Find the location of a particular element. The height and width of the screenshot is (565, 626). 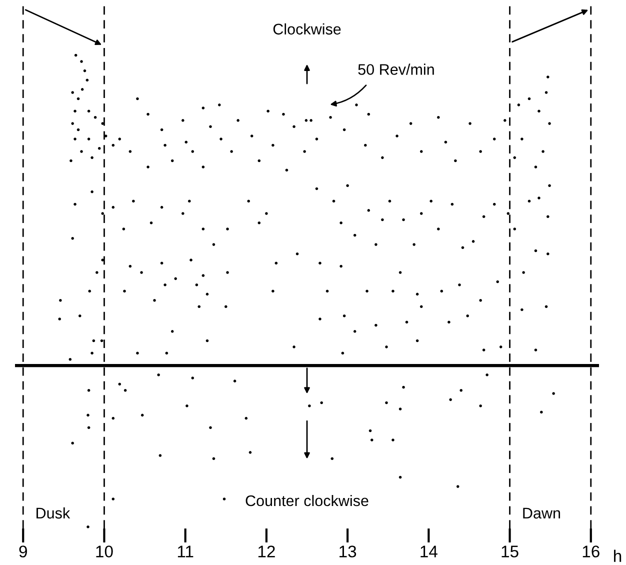

annotation: Dusk is located at coordinates (53, 513).